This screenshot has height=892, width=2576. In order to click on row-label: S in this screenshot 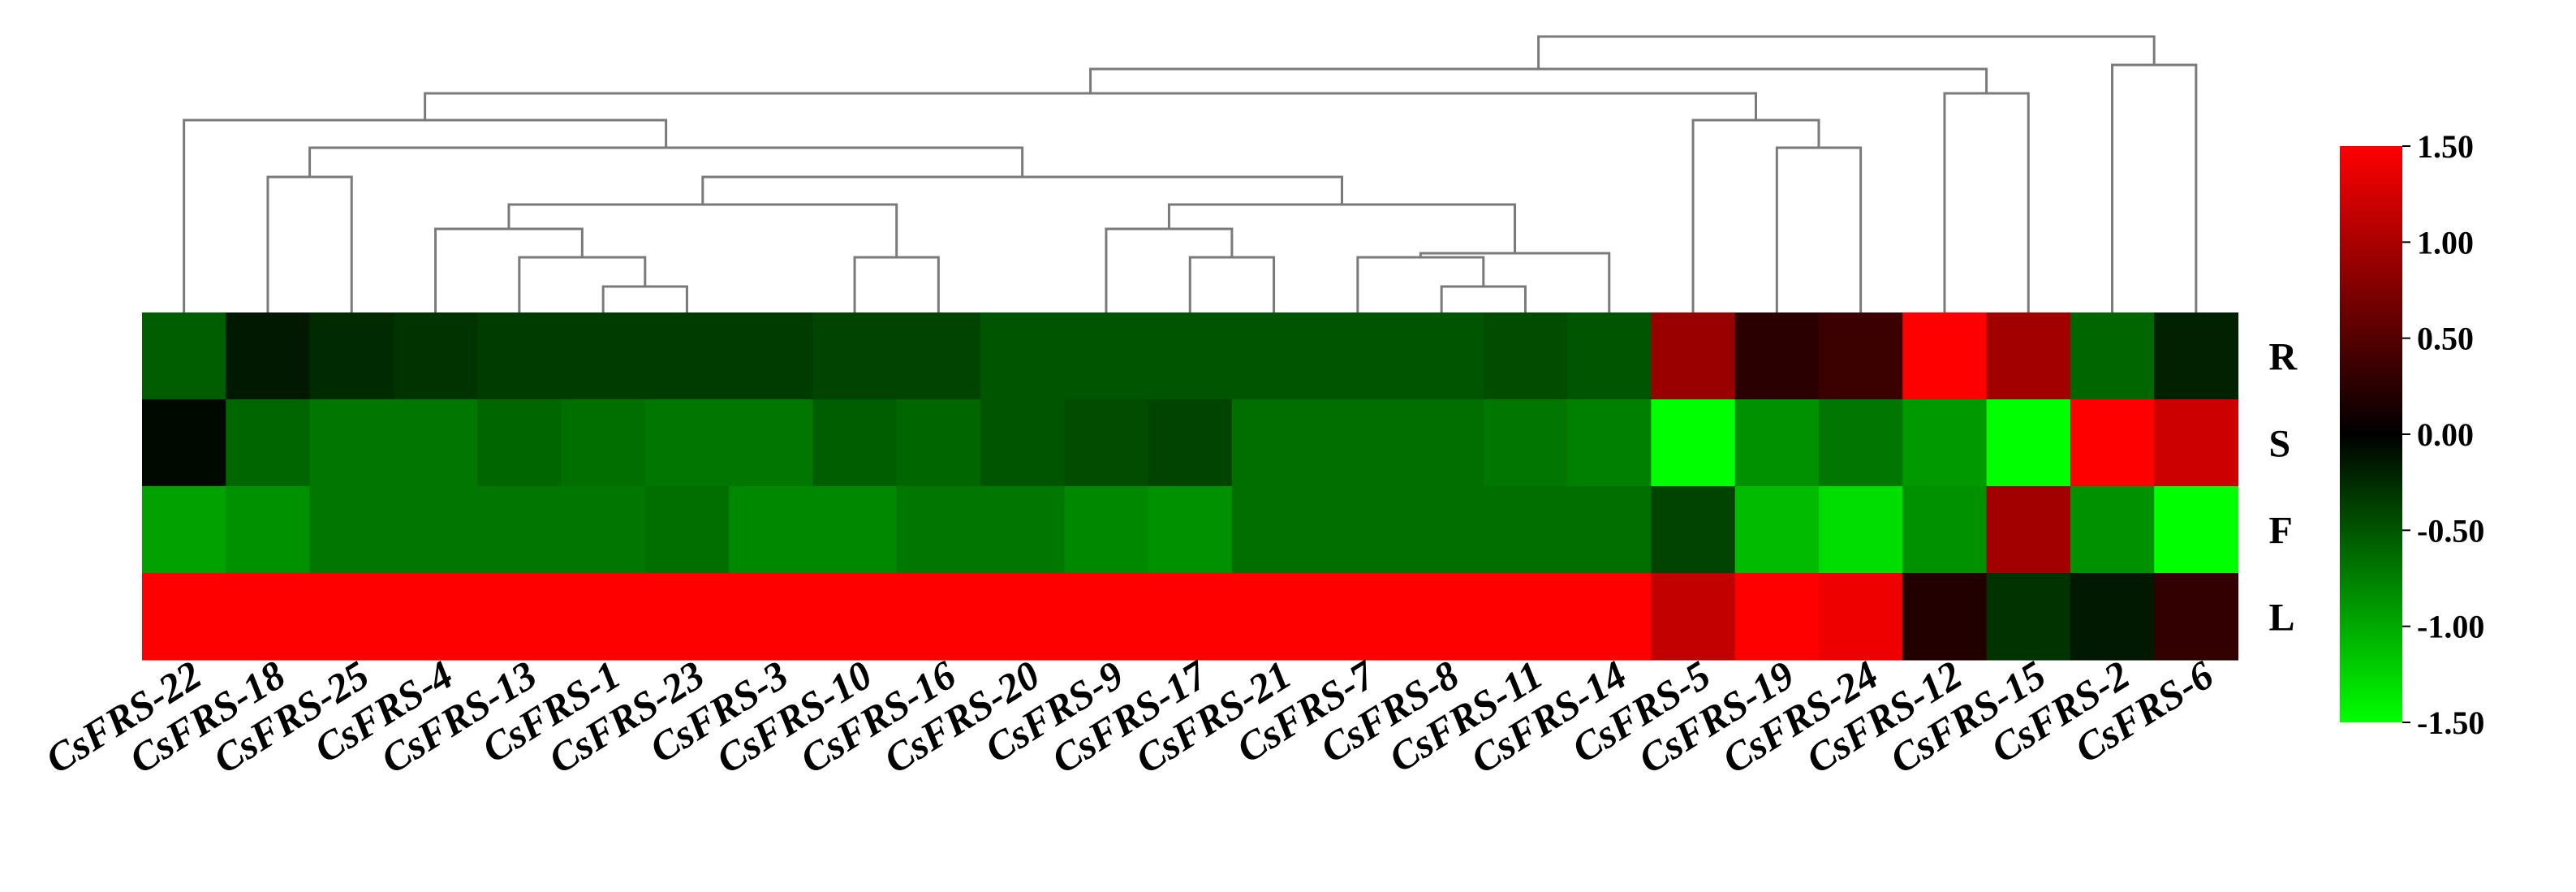, I will do `click(2280, 445)`.